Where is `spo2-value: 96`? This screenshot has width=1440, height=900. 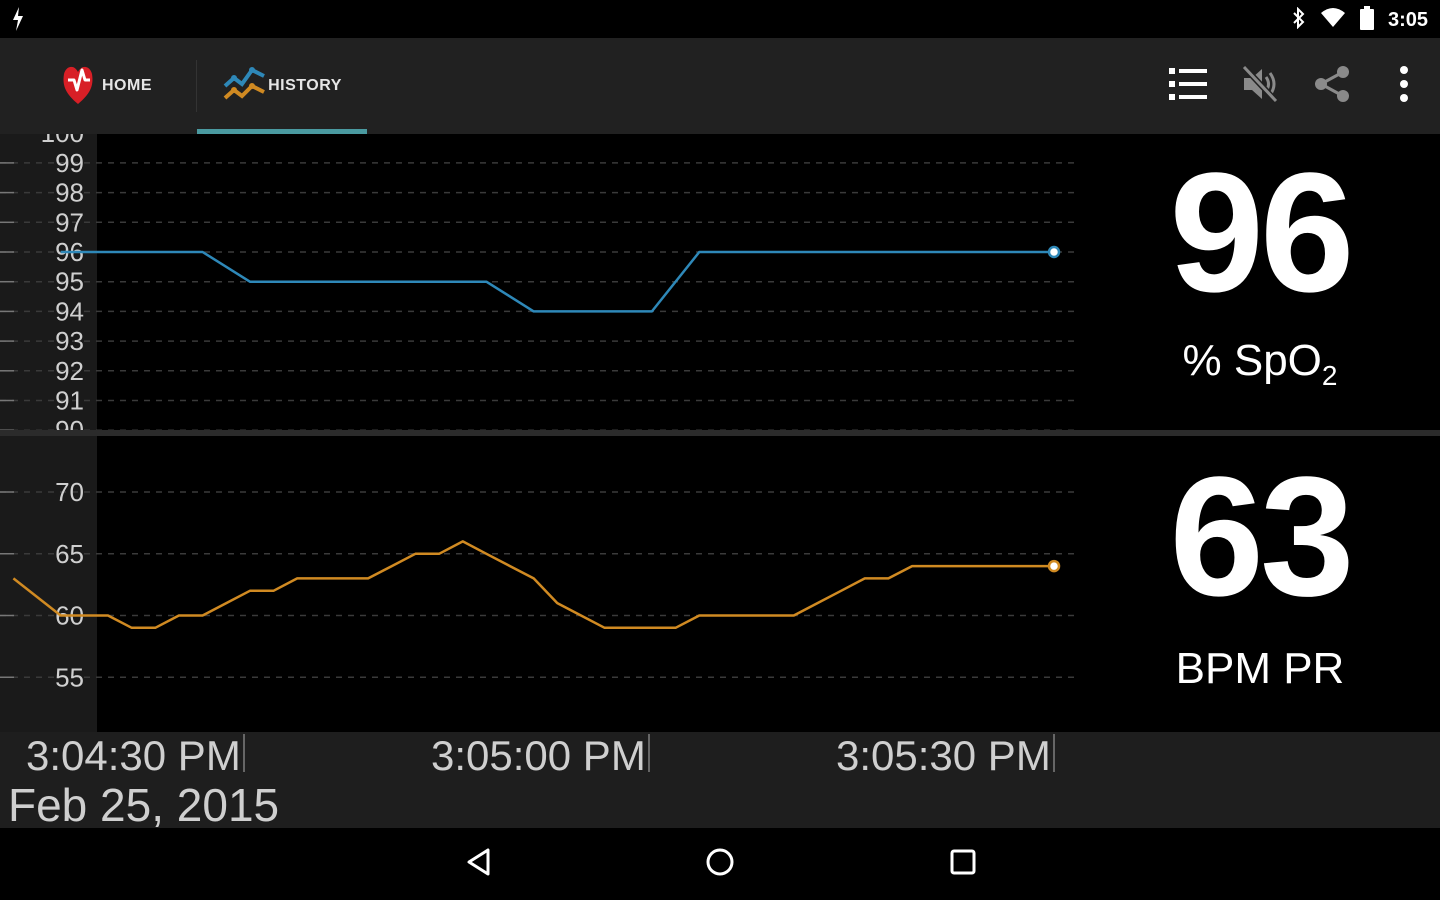 spo2-value: 96 is located at coordinates (1261, 233).